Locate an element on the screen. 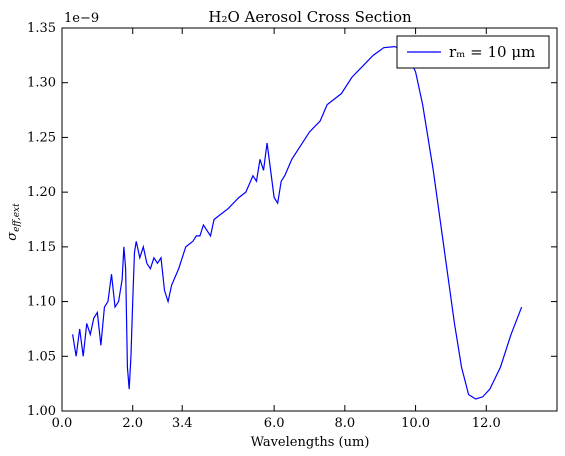  x-tick-label: 0.0 is located at coordinates (62, 423).